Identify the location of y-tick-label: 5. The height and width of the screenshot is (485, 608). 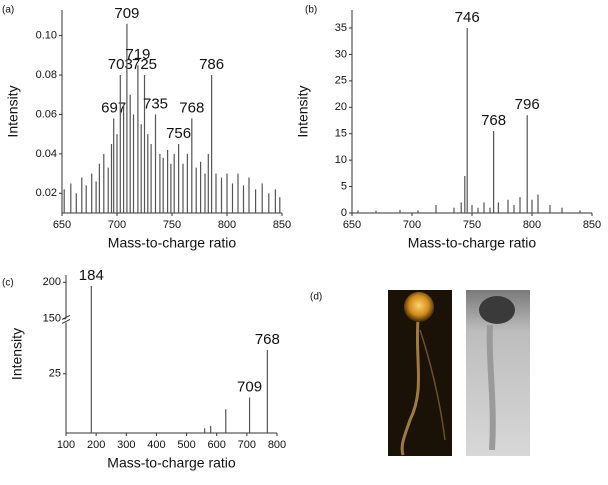
(344, 186).